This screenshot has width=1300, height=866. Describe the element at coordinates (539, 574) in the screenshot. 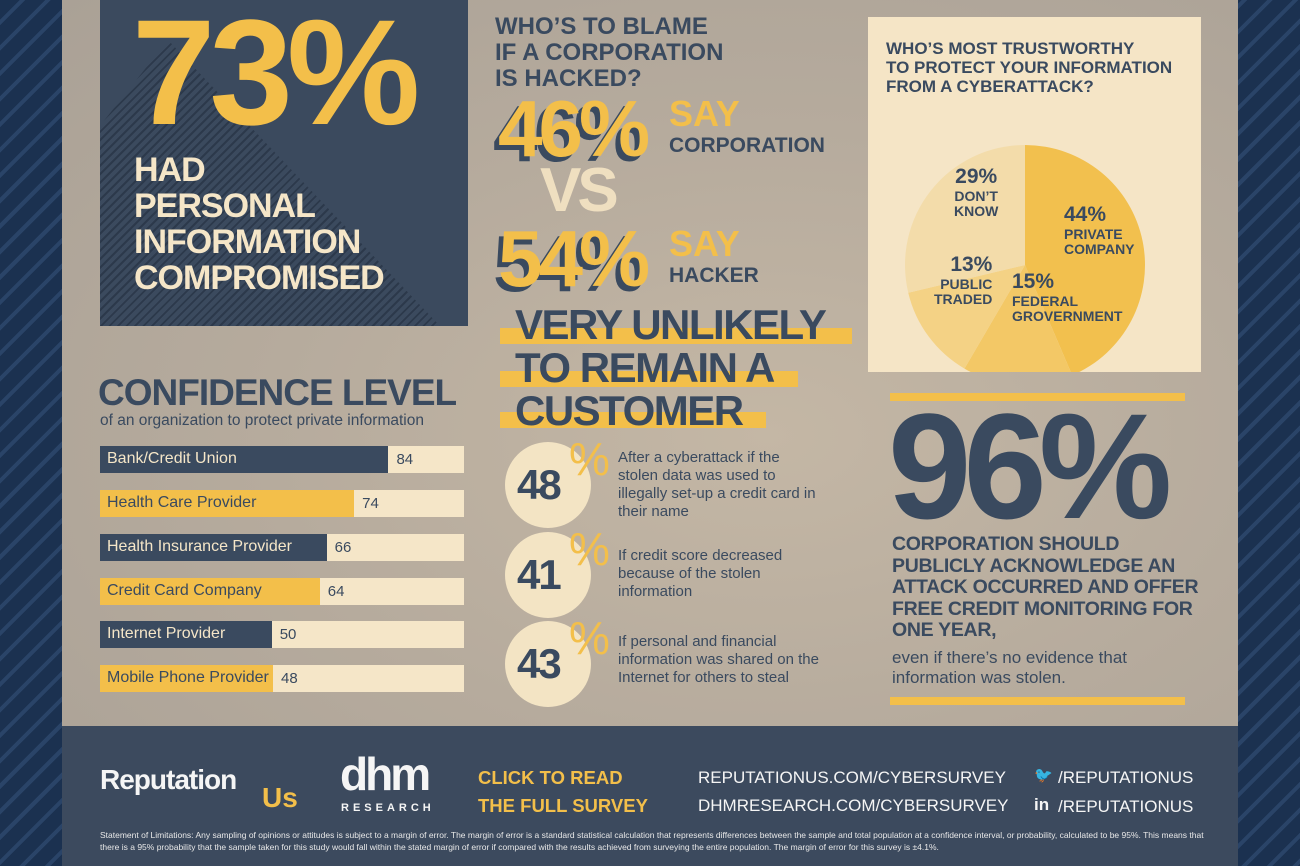

I see `unlikely-stat-value: 41` at that location.